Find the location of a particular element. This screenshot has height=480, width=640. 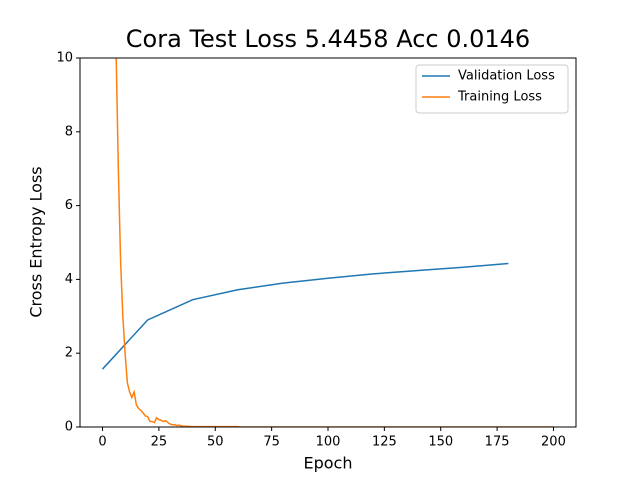

legend-label: Validation Loss is located at coordinates (506, 76).